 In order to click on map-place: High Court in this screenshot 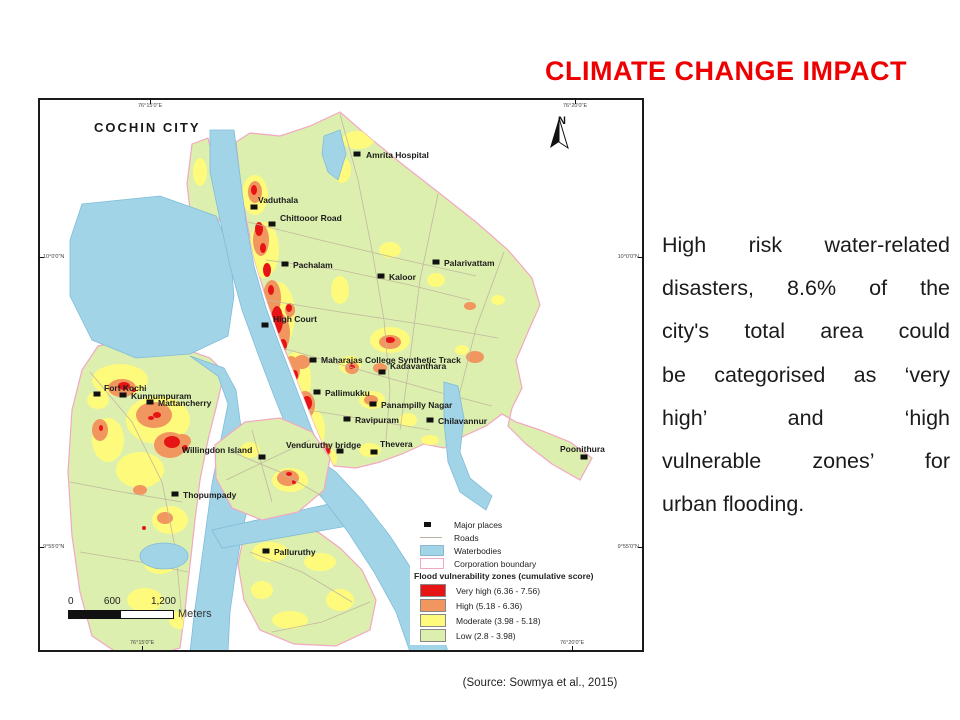, I will do `click(289, 321)`.